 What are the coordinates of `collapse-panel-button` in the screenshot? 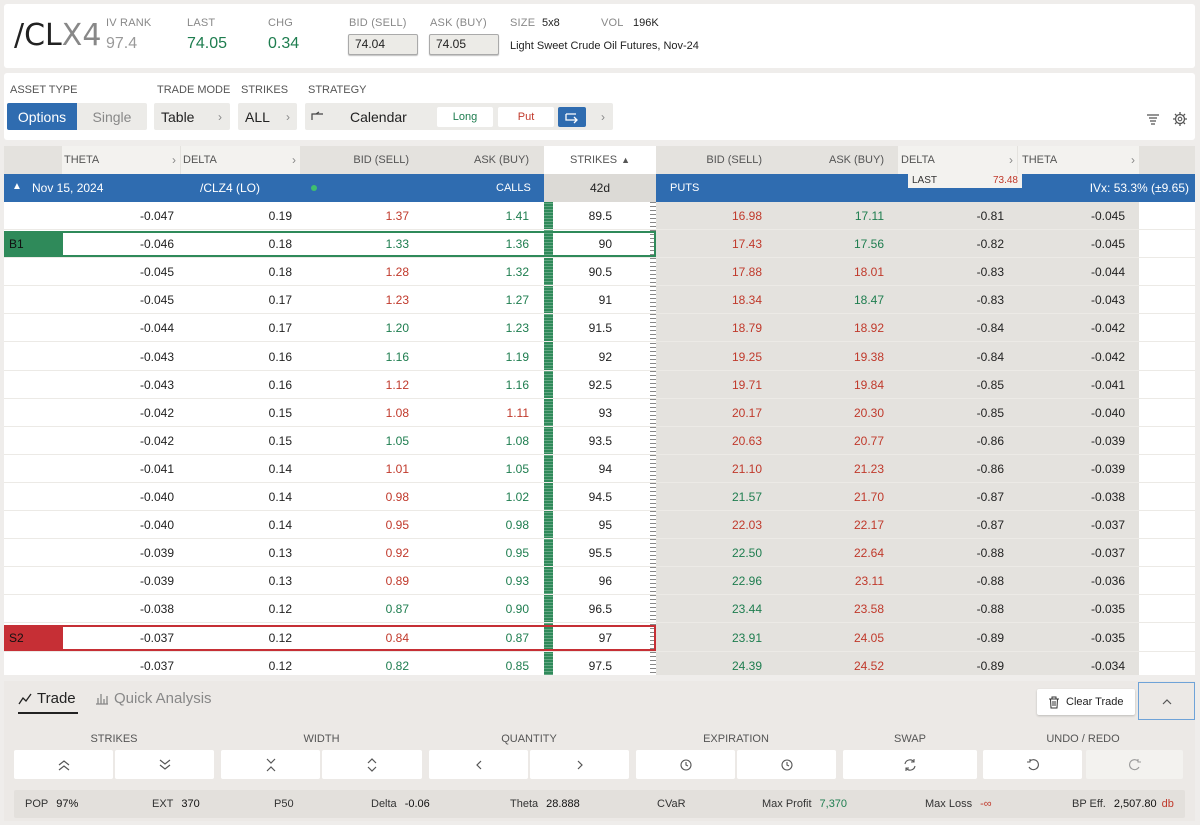 It's located at (1166, 701).